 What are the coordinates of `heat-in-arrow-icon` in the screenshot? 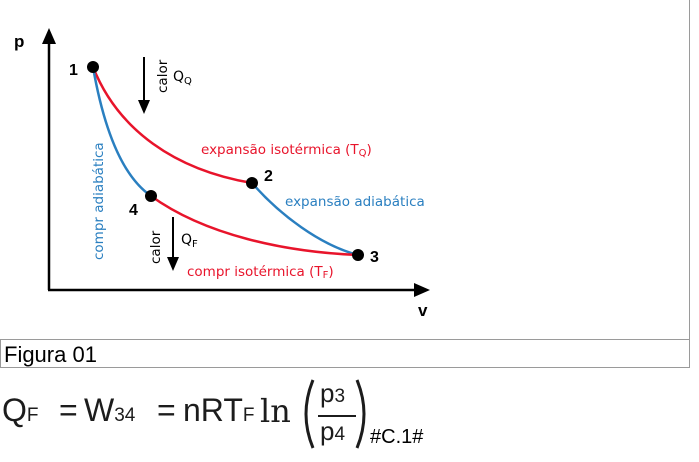 It's located at (144, 107).